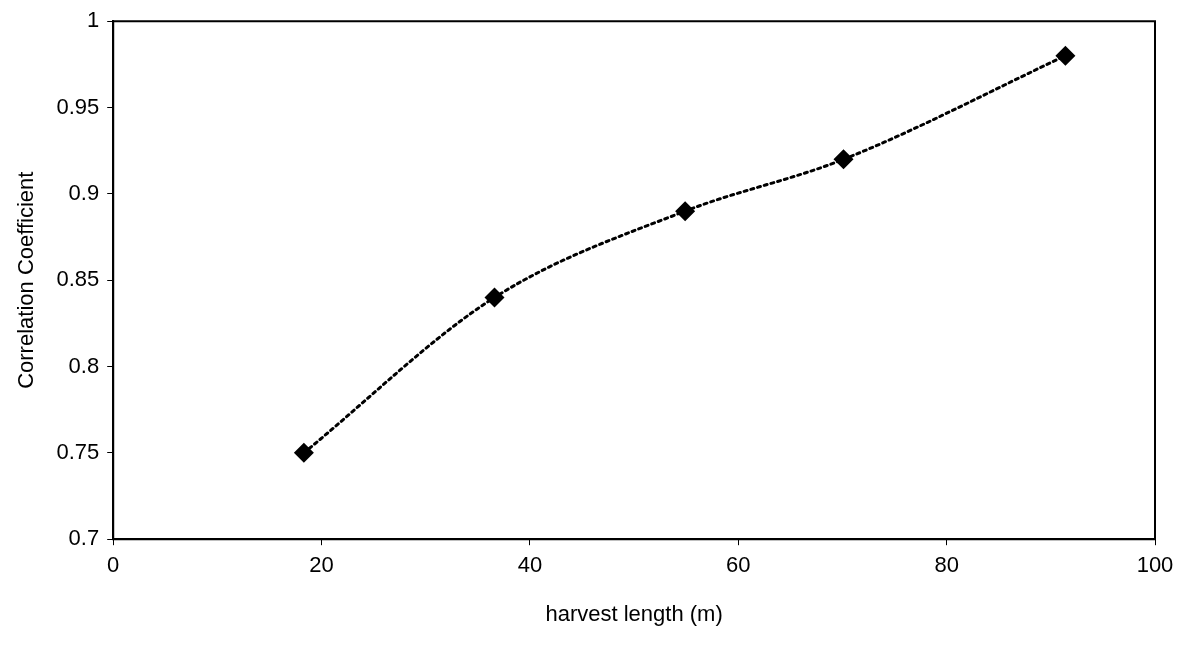  What do you see at coordinates (78, 106) in the screenshot?
I see `y-tick-label: 0.95` at bounding box center [78, 106].